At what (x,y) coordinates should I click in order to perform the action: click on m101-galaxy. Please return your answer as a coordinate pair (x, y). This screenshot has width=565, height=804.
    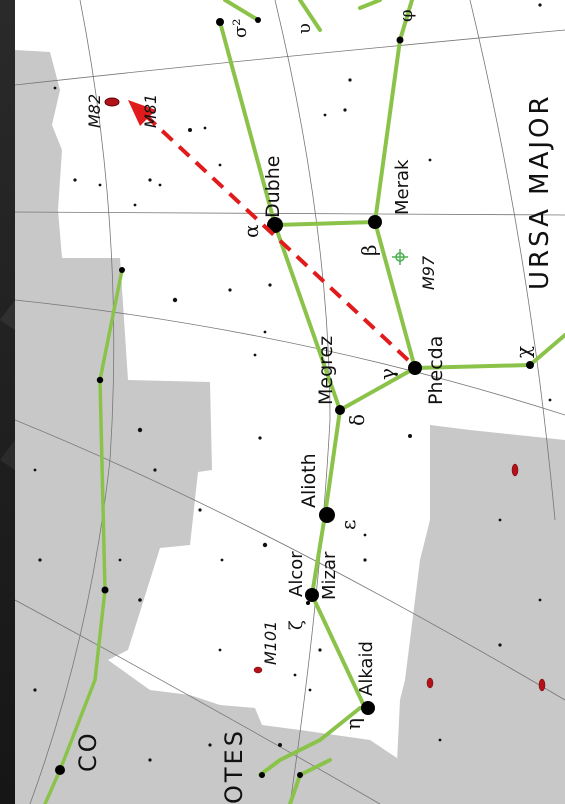
    Looking at the image, I should click on (258, 670).